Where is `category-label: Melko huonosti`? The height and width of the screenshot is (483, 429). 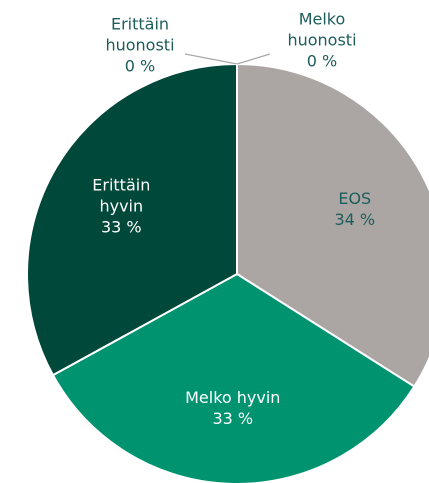
category-label: Melko huonosti is located at coordinates (322, 29).